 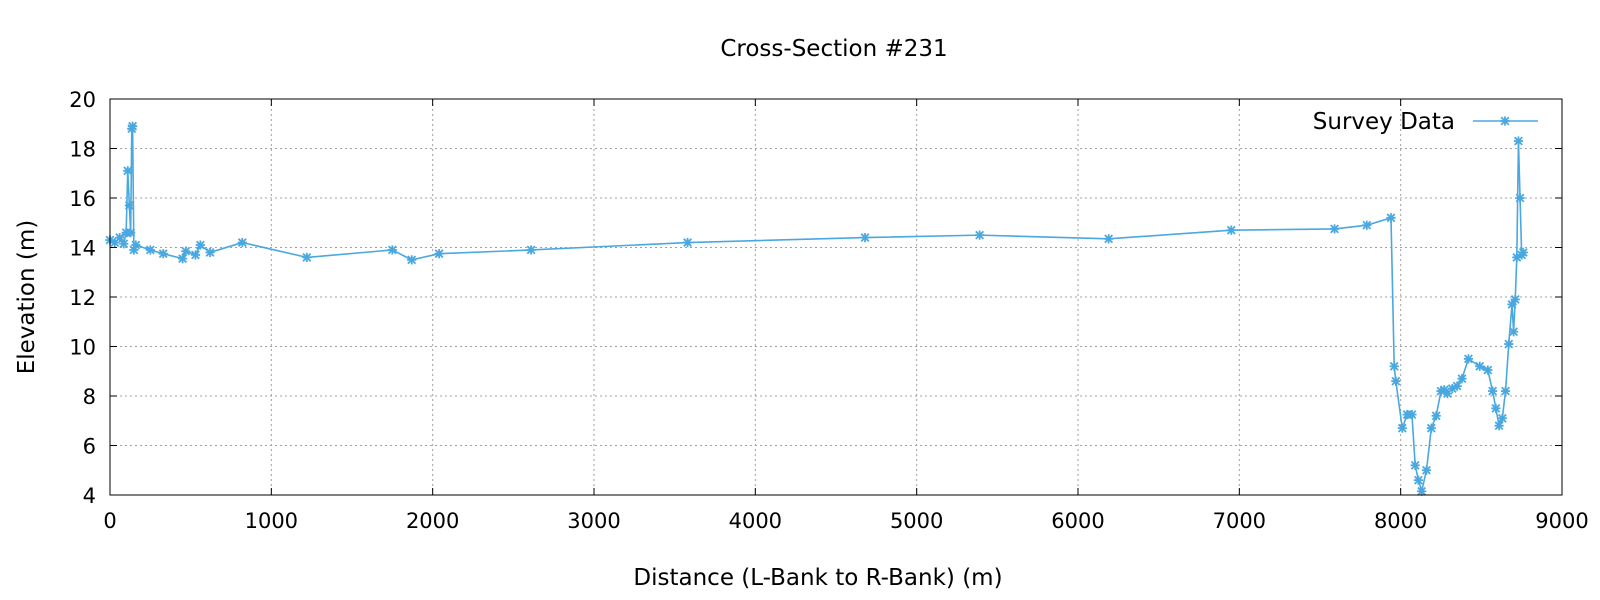 What do you see at coordinates (271, 521) in the screenshot?
I see `x-tick-label: 1000` at bounding box center [271, 521].